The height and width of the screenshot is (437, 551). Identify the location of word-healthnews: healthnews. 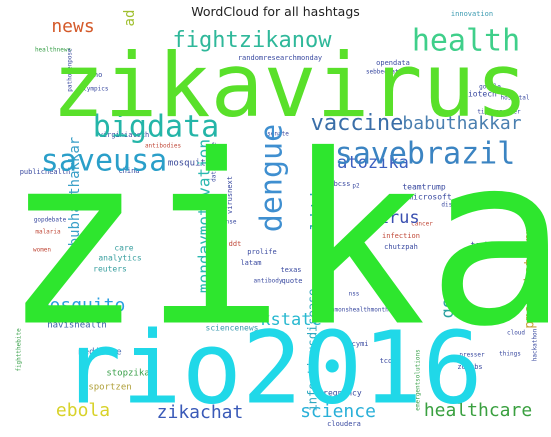
(53, 50).